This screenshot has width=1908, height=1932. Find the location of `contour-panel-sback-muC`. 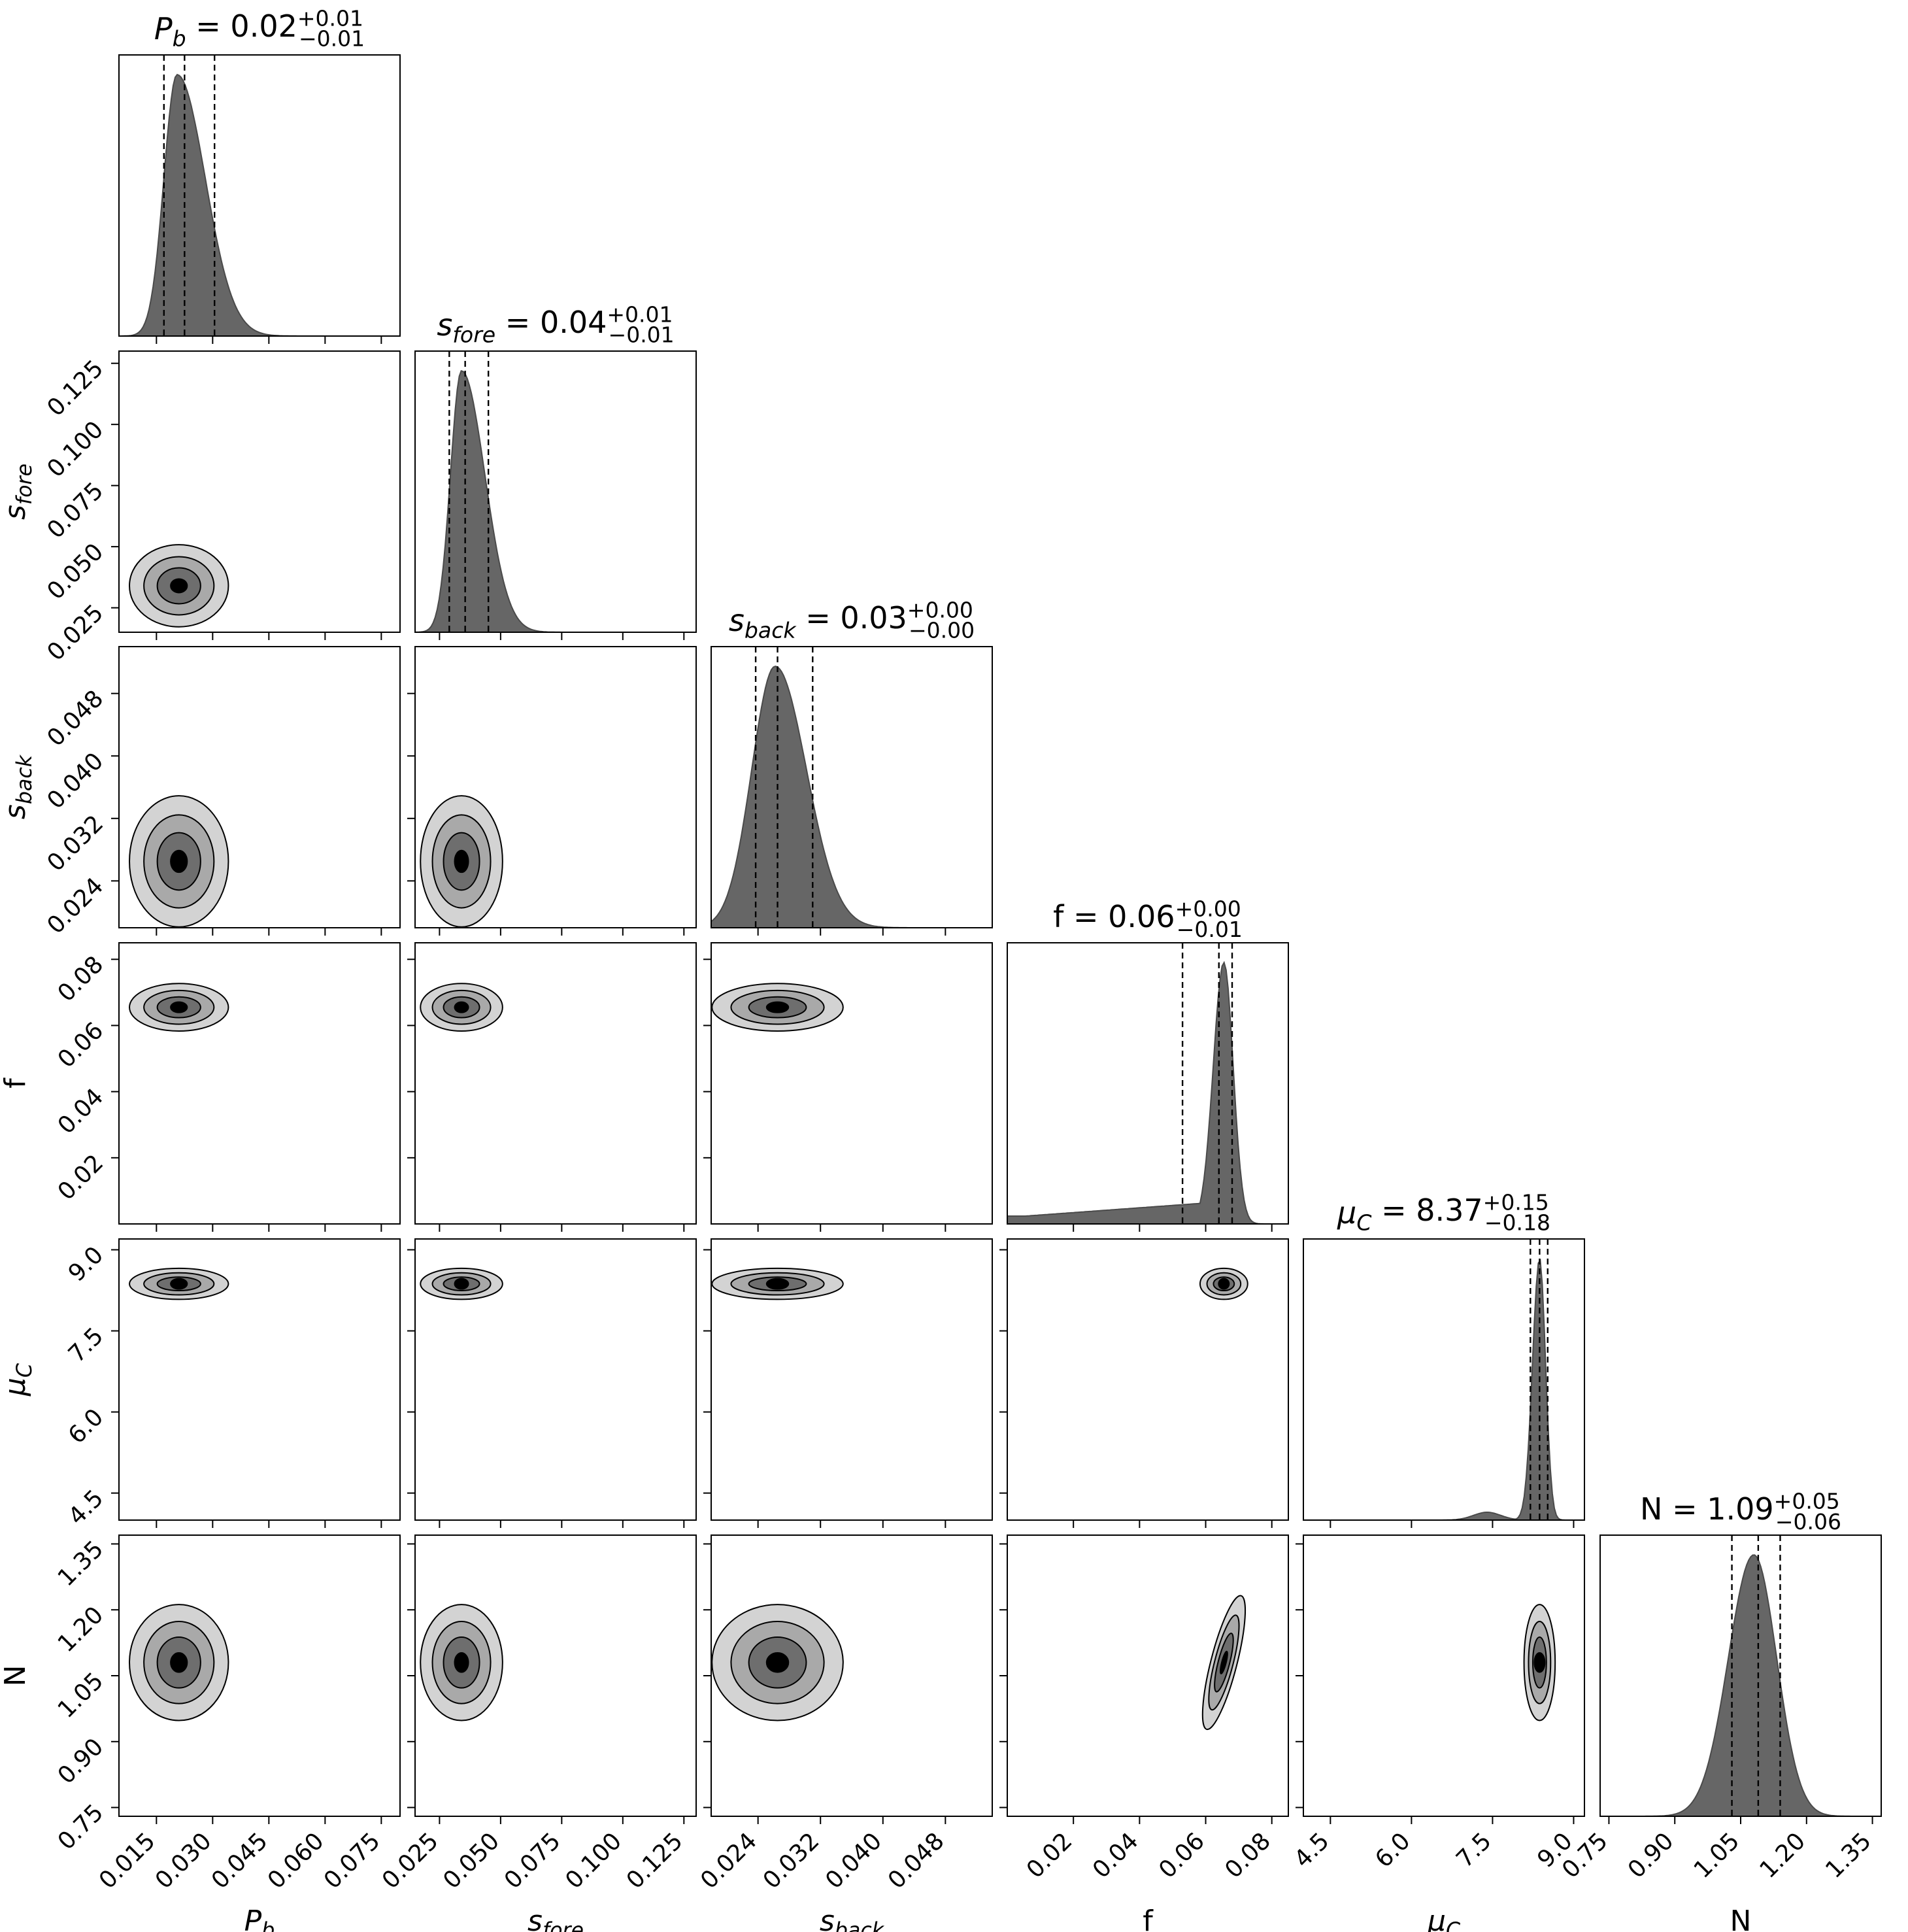

contour-panel-sback-muC is located at coordinates (852, 1379).